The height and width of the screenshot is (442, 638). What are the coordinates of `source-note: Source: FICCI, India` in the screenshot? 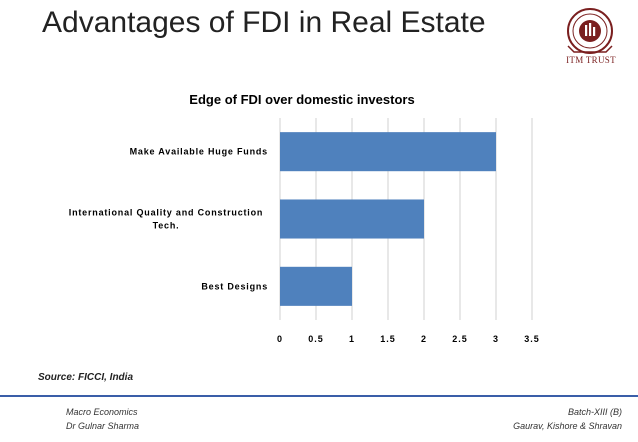 It's located at (86, 377).